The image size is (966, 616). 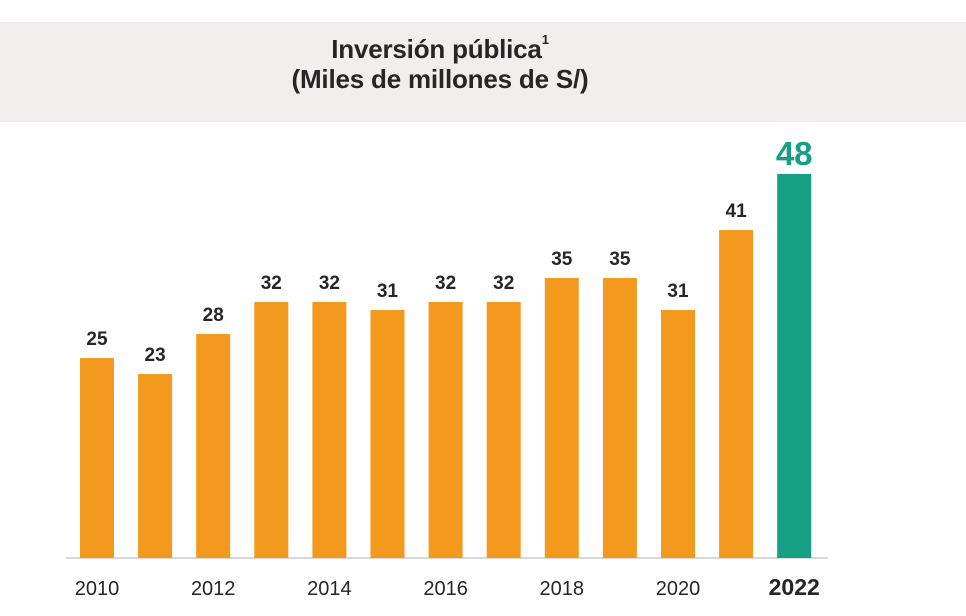 What do you see at coordinates (794, 587) in the screenshot?
I see `tick-label-2022: 2022` at bounding box center [794, 587].